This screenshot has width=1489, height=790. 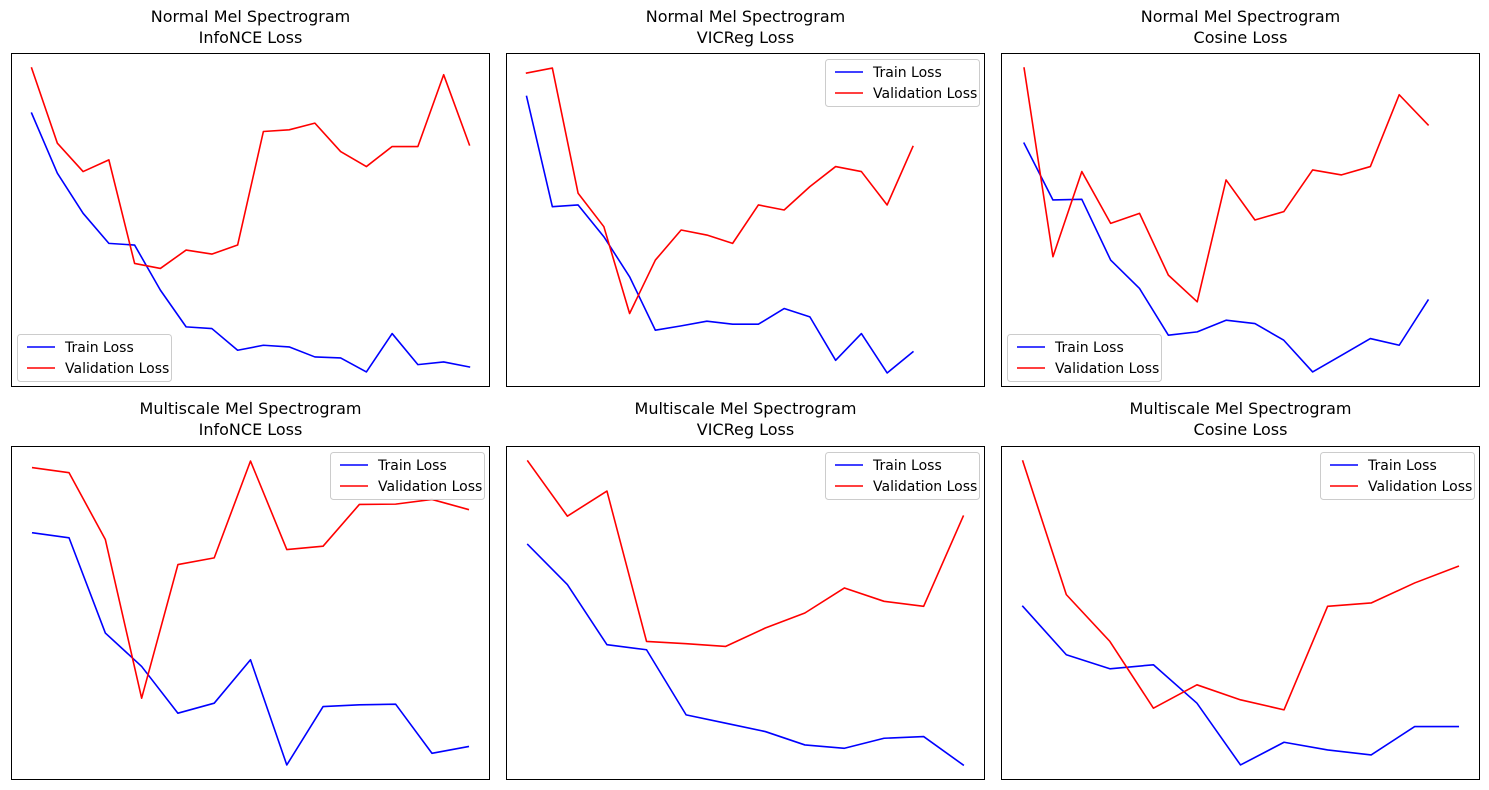 What do you see at coordinates (250, 27) in the screenshot?
I see `subplot-title: Normal Mel Spectrogram InfoNCE Loss` at bounding box center [250, 27].